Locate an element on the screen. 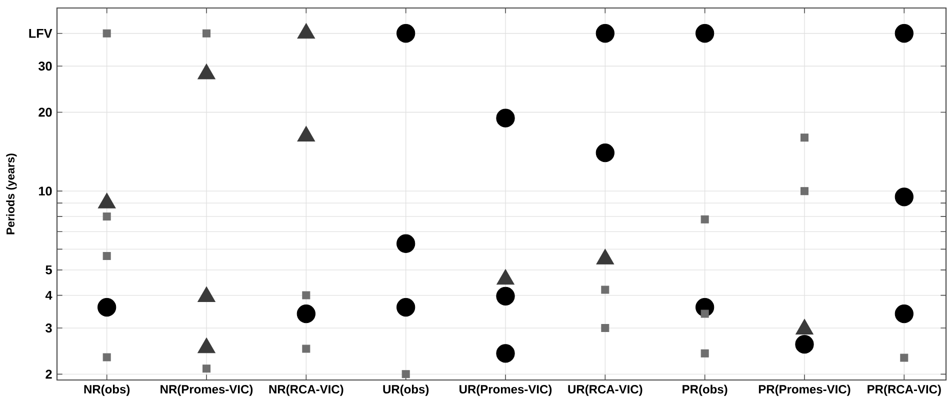 The width and height of the screenshot is (952, 403). x-tick-label: PR(Promes-VIC) is located at coordinates (804, 390).